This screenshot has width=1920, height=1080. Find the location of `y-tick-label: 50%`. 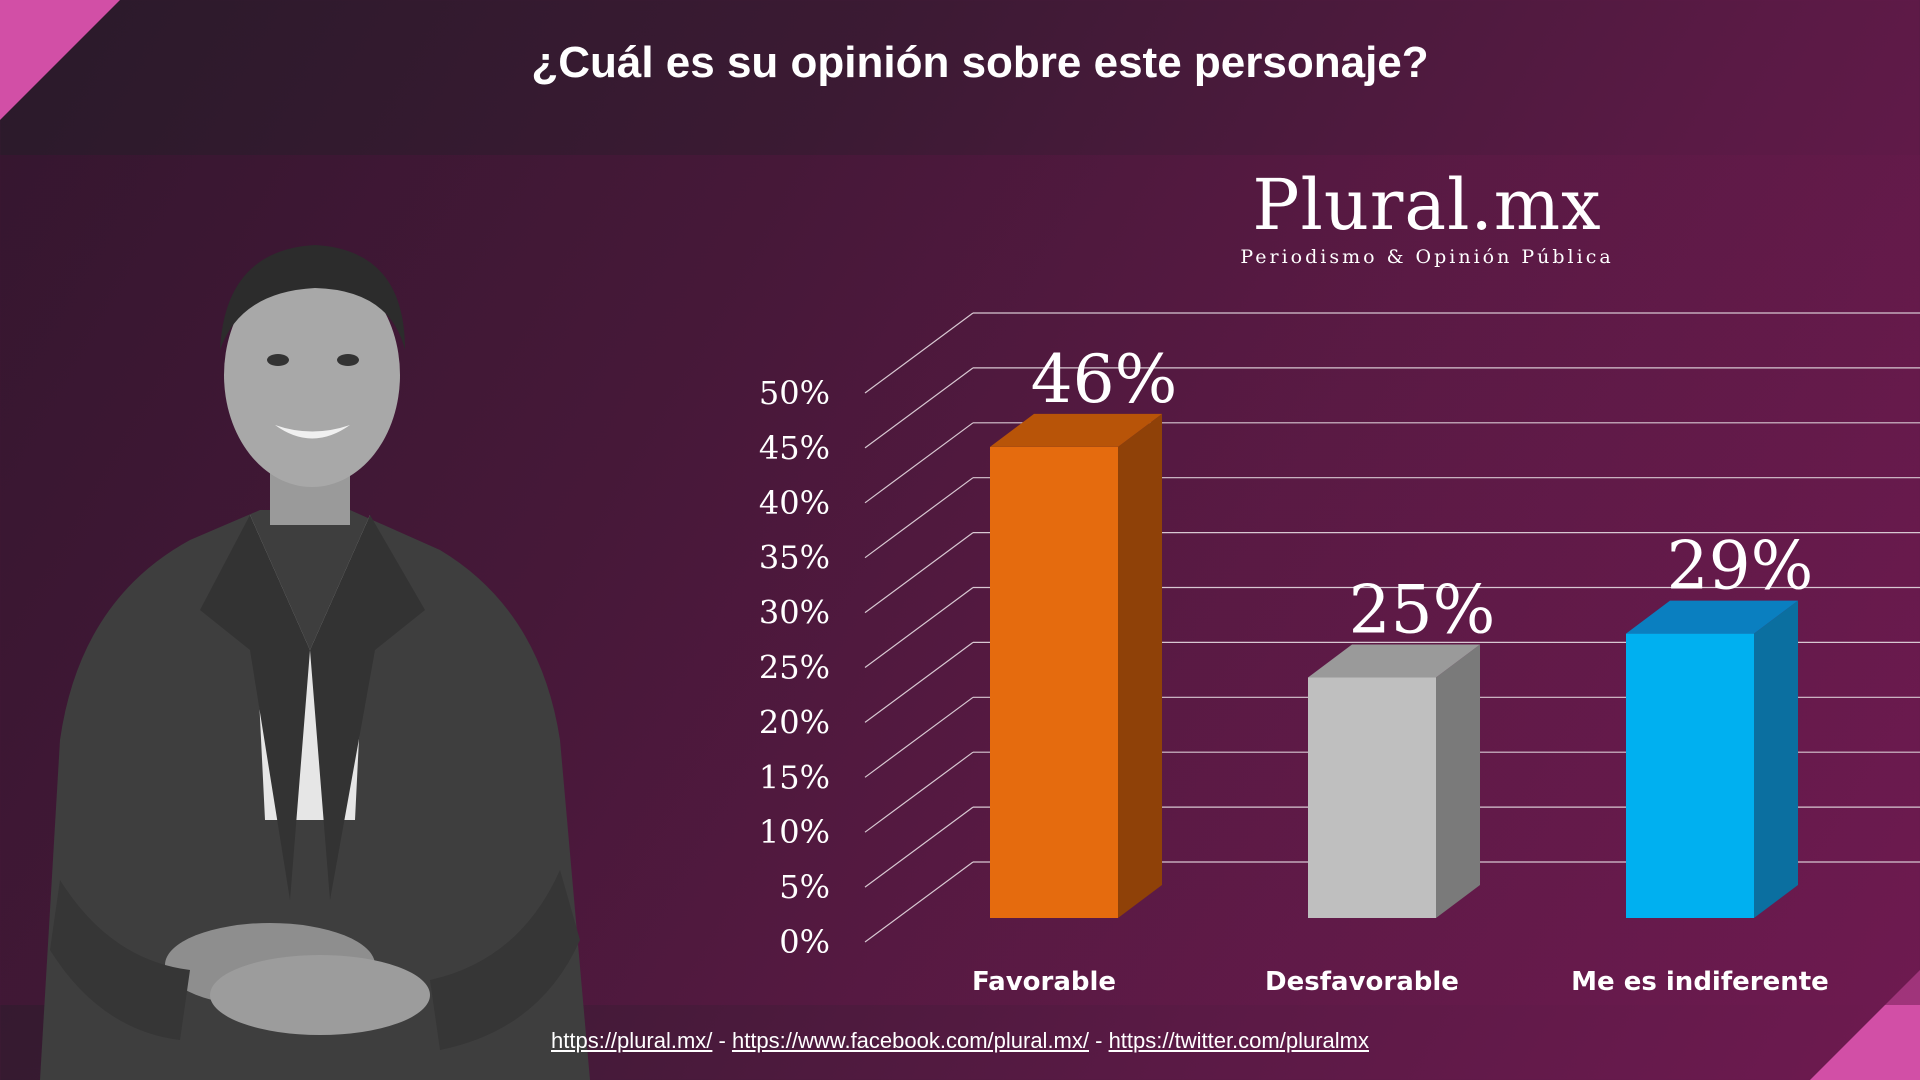

y-tick-label: 50% is located at coordinates (794, 393).